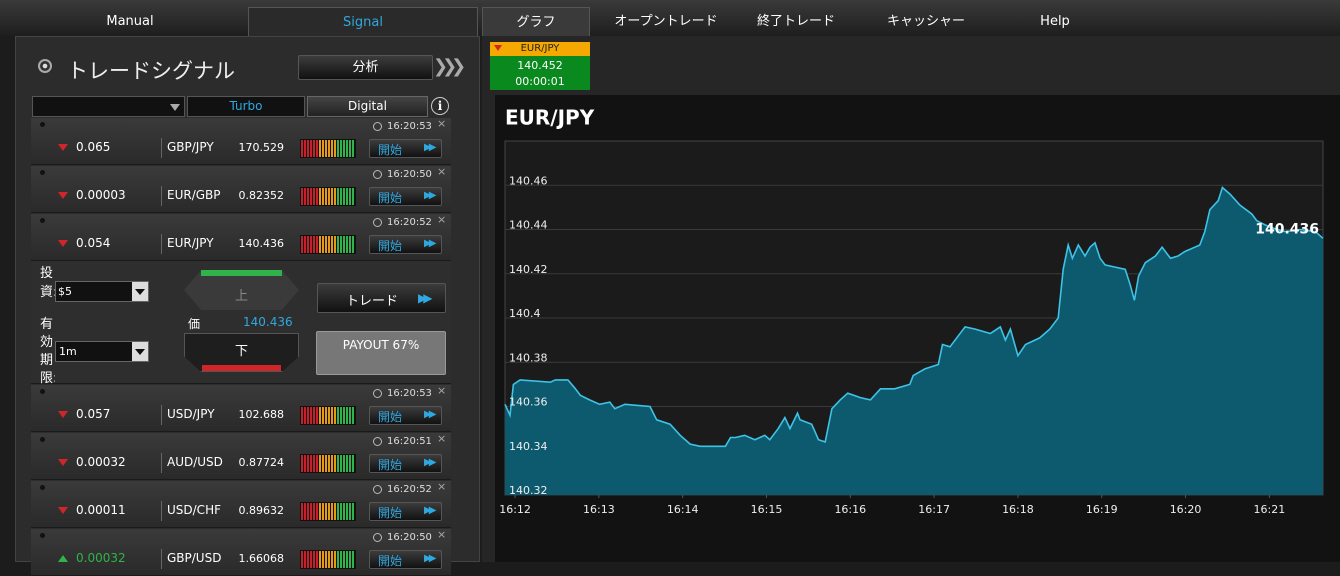  What do you see at coordinates (683, 509) in the screenshot?
I see `x-tick-label: 16:14` at bounding box center [683, 509].